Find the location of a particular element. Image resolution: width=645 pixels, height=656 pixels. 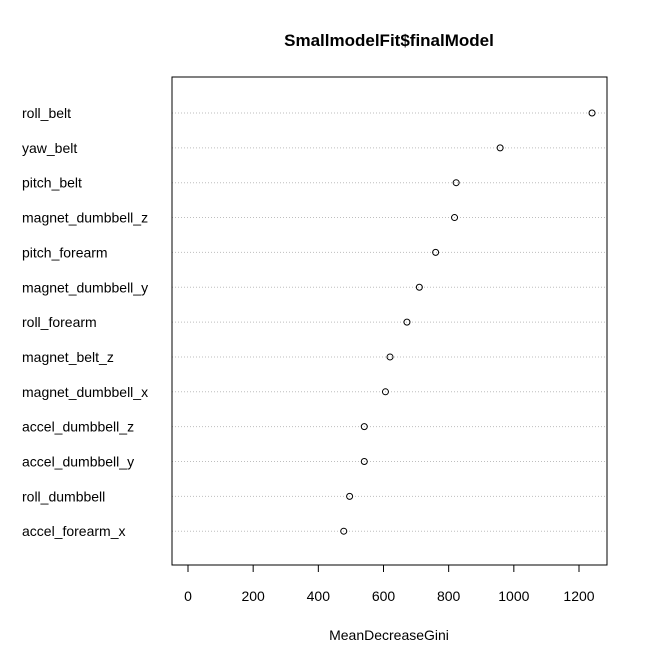

x-tick-label: 1200 is located at coordinates (578, 596).